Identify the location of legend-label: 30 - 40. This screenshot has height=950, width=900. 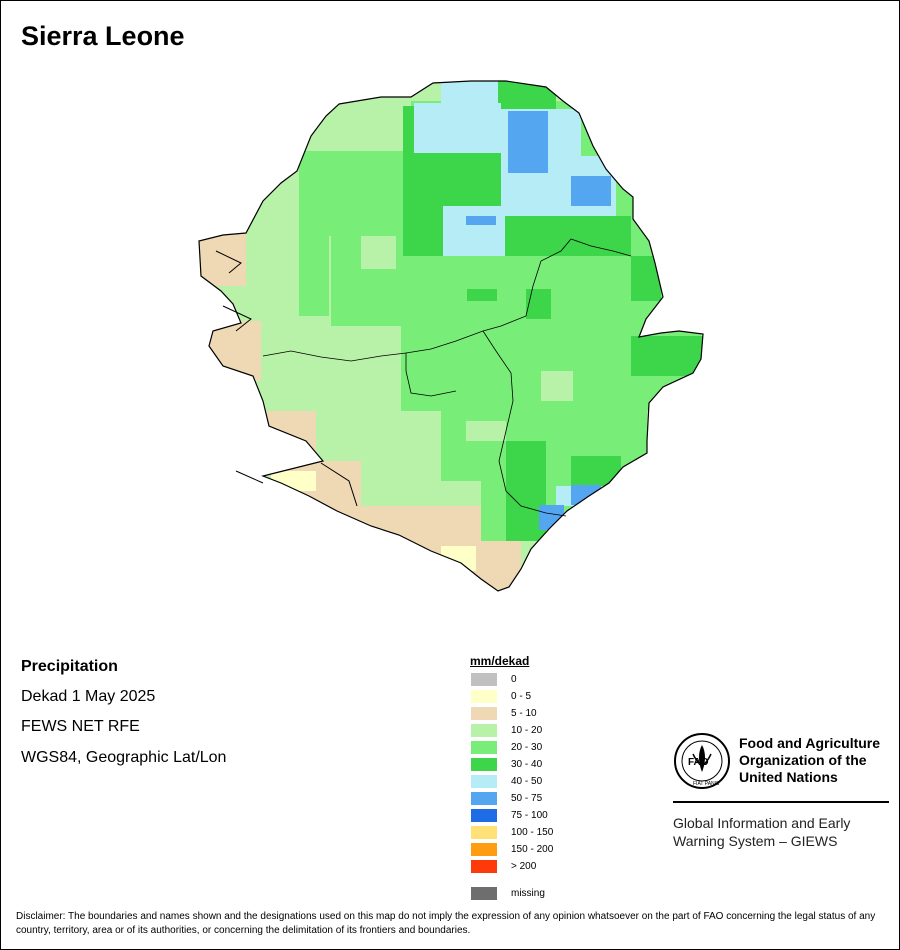
(527, 764).